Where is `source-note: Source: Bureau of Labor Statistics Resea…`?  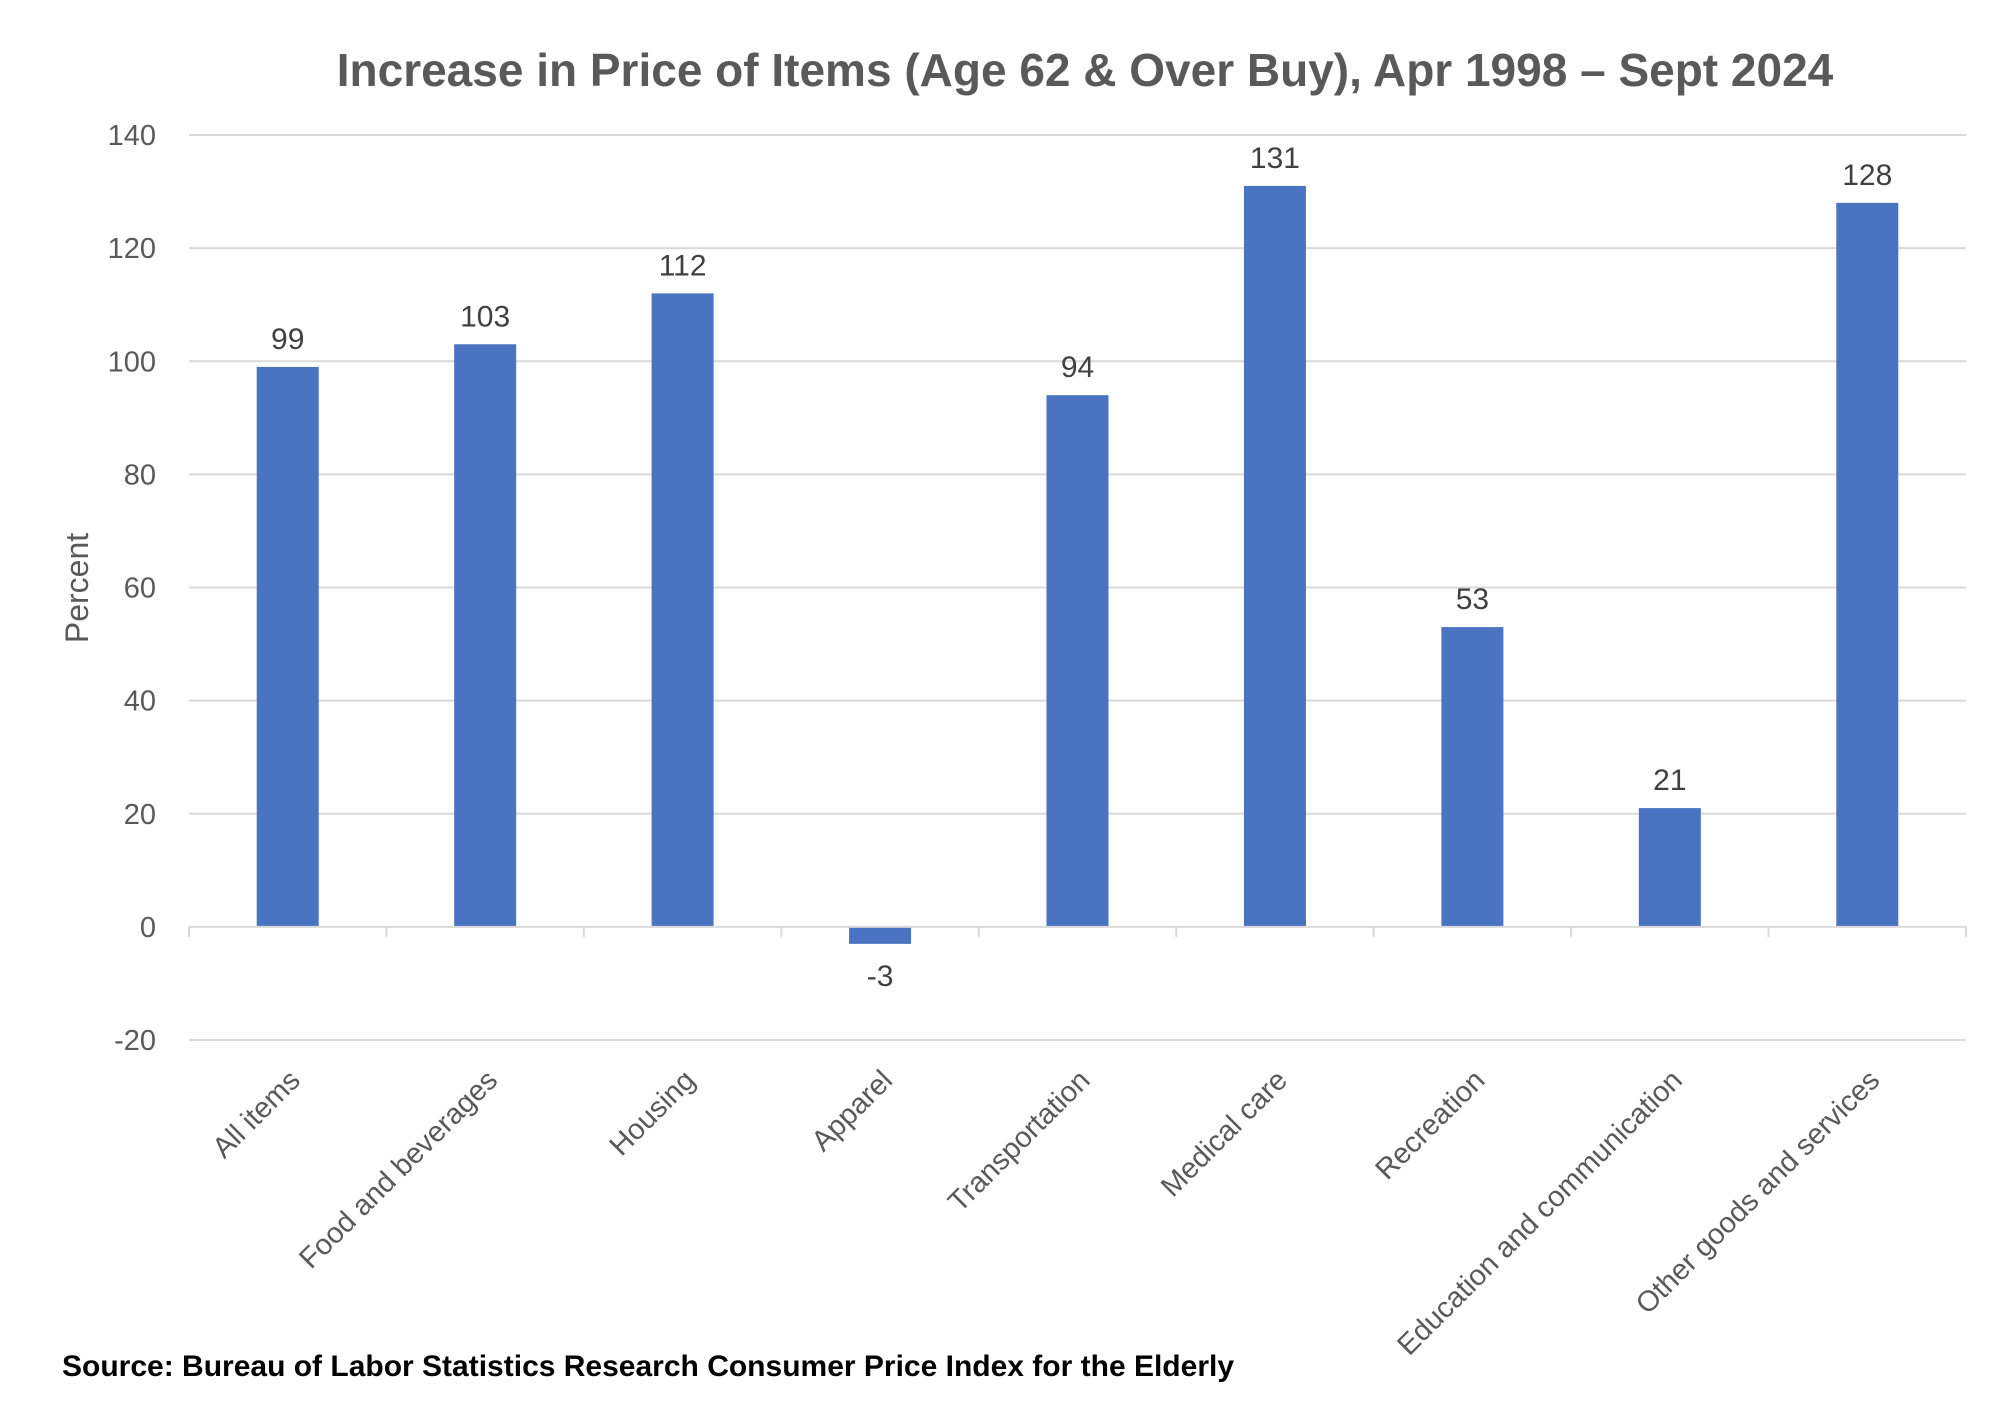 source-note: Source: Bureau of Labor Statistics Resea… is located at coordinates (648, 1366).